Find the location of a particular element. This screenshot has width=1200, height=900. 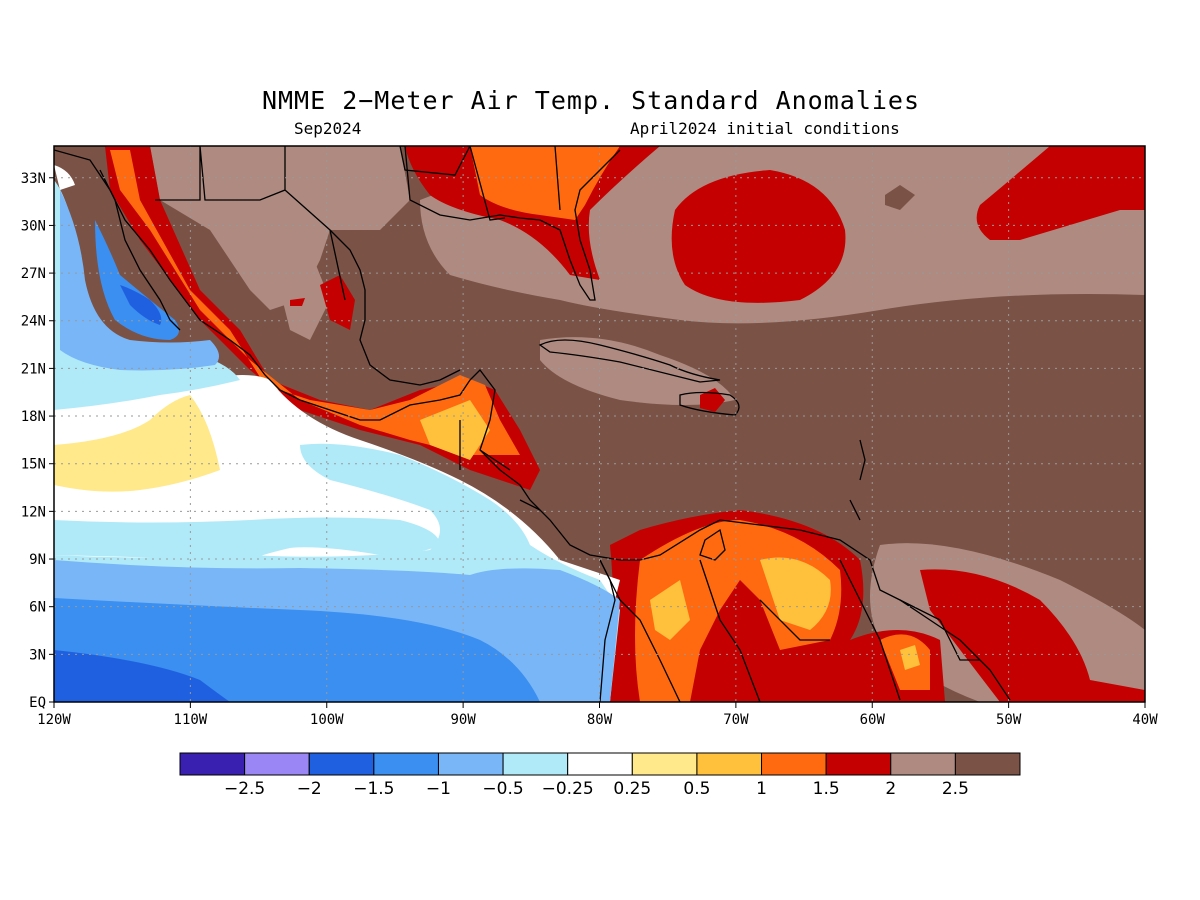

lat-tick-label: 3N is located at coordinates (37, 655).